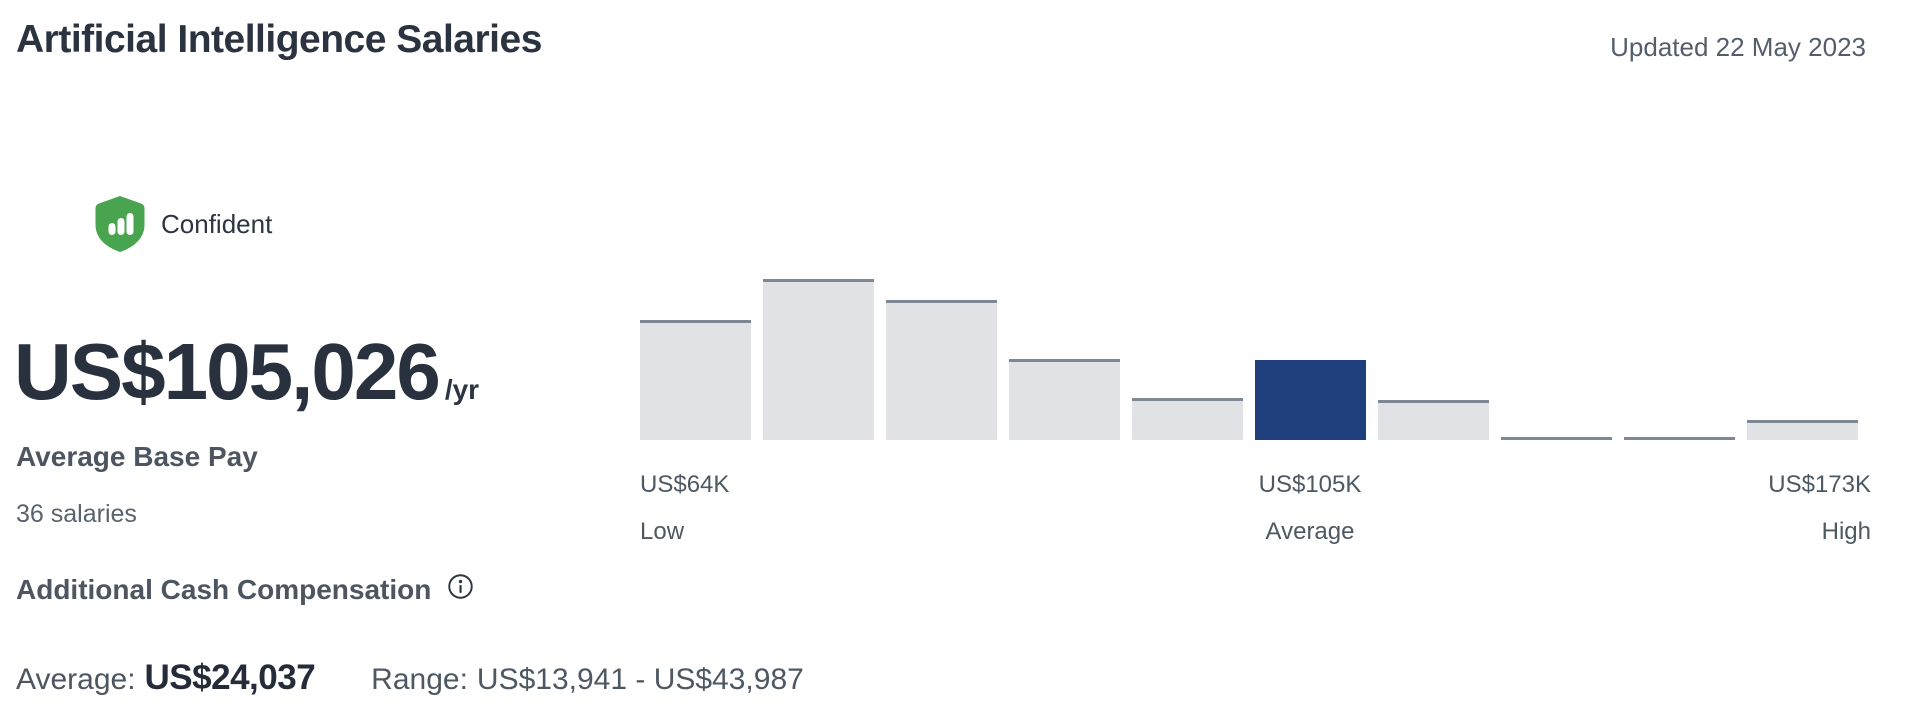  What do you see at coordinates (1255, 510) in the screenshot?
I see `histogram-axis-labels: US$64K Low US$105K Average US$173K High` at bounding box center [1255, 510].